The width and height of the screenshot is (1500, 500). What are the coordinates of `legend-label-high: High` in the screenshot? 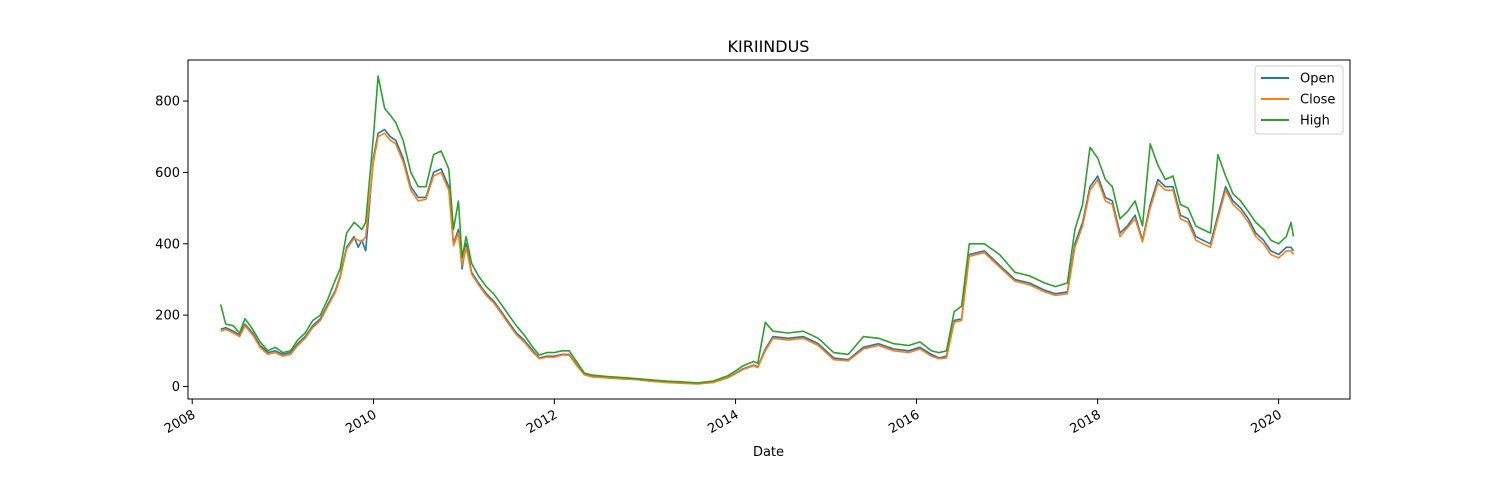 It's located at (1315, 121).